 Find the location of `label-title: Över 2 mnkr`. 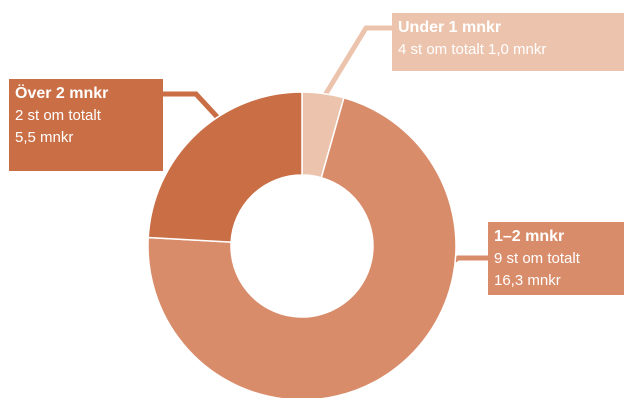

label-title: Över 2 mnkr is located at coordinates (62, 93).